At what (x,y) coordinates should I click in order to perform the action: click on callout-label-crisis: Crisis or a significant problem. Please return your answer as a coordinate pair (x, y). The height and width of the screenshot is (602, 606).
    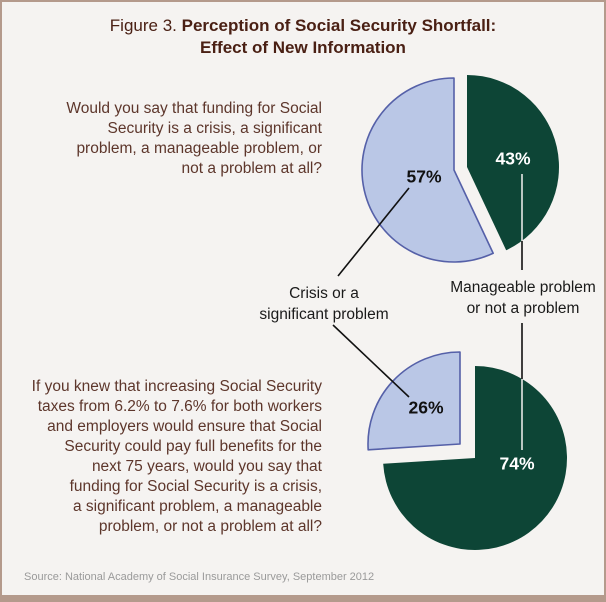
    Looking at the image, I should click on (324, 304).